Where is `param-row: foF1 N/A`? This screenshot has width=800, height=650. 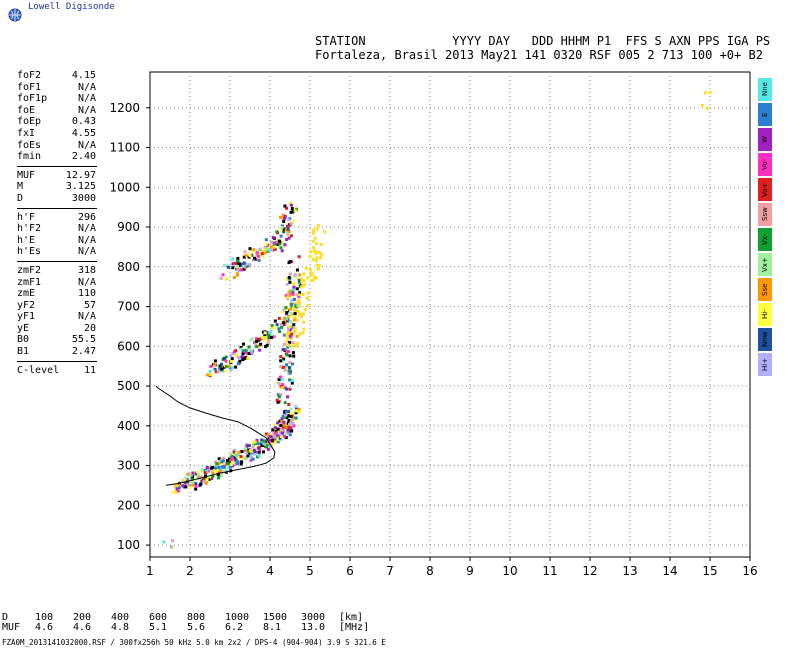 param-row: foF1 N/A is located at coordinates (70, 88).